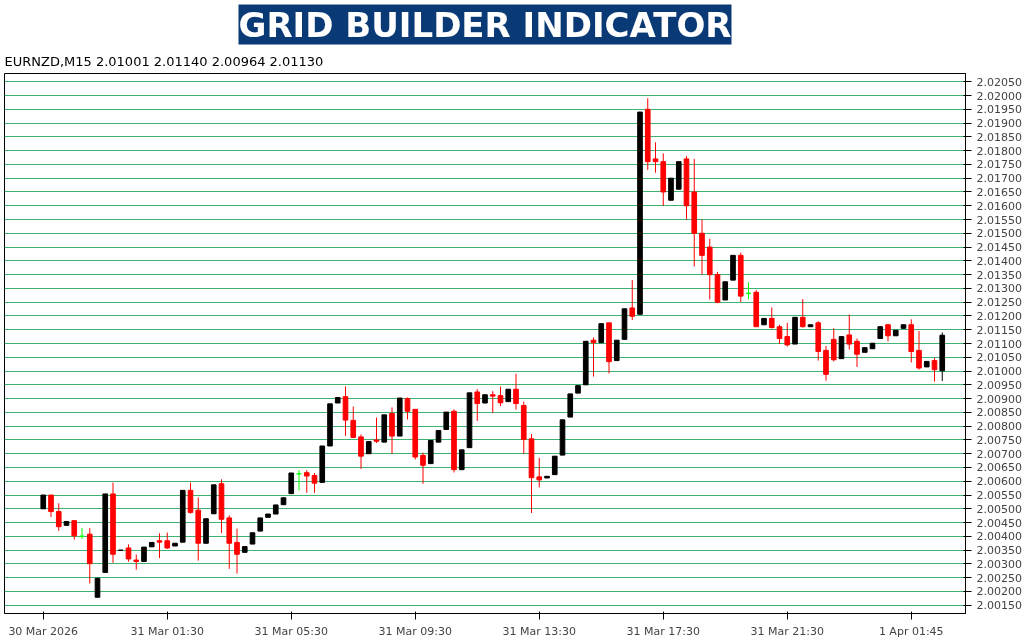 The width and height of the screenshot is (1024, 640). Describe the element at coordinates (999, 399) in the screenshot. I see `y-tick-label: 2.00900` at that location.